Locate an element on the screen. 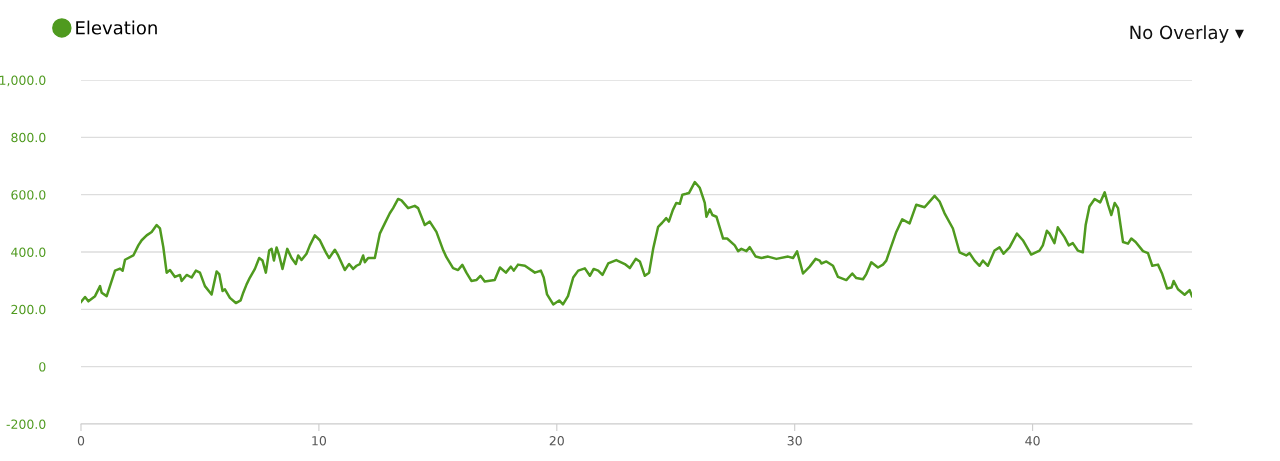  legend-label: Elevation is located at coordinates (116, 27).